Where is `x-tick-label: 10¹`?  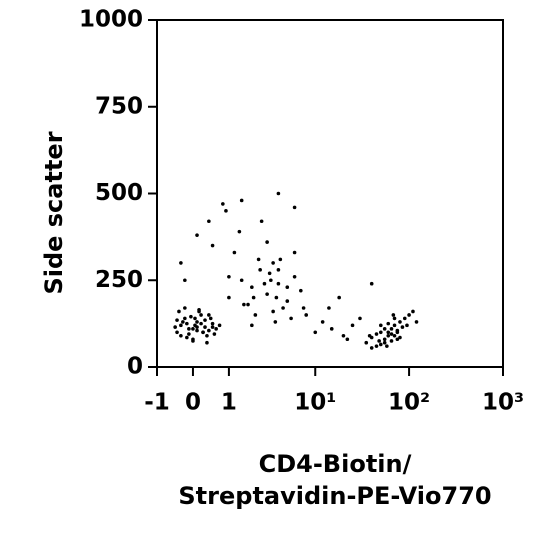
x-tick-label: 10¹ is located at coordinates (315, 403).